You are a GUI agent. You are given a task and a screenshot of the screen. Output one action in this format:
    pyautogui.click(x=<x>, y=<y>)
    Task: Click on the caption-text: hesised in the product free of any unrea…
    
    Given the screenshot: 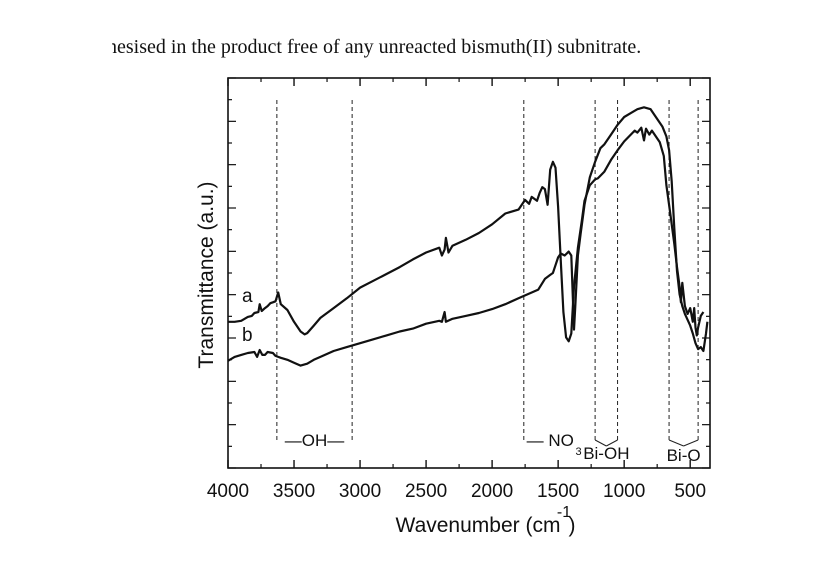 What is the action you would take?
    pyautogui.click(x=377, y=47)
    